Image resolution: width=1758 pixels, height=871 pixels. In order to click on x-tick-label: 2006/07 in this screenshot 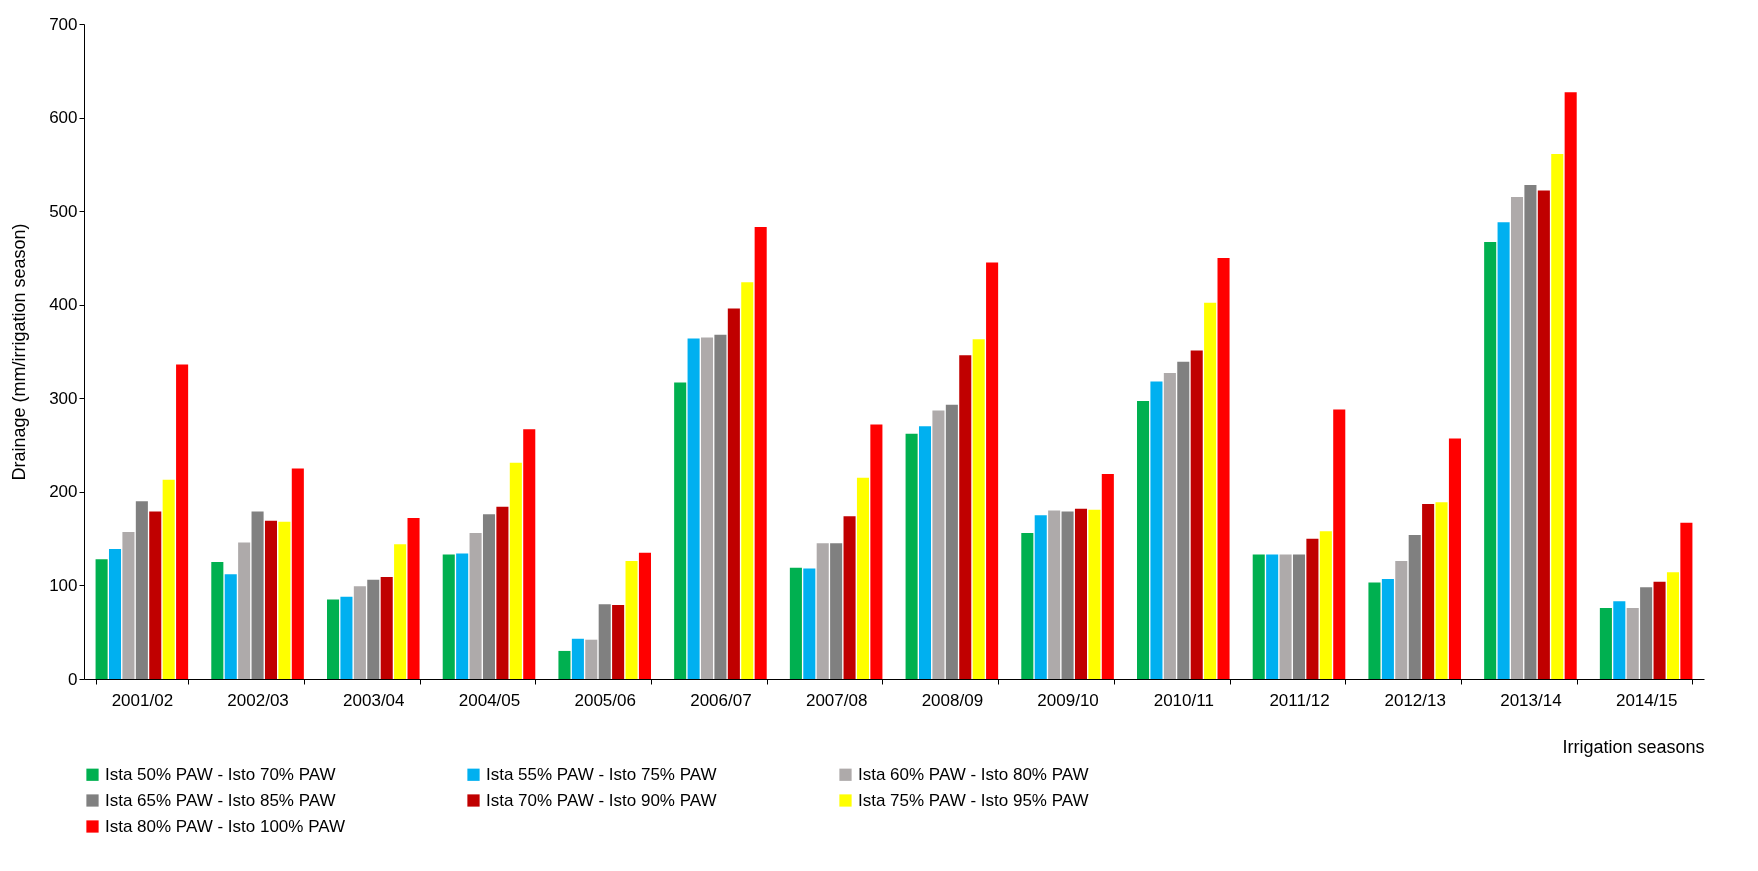, I will do `click(721, 700)`.